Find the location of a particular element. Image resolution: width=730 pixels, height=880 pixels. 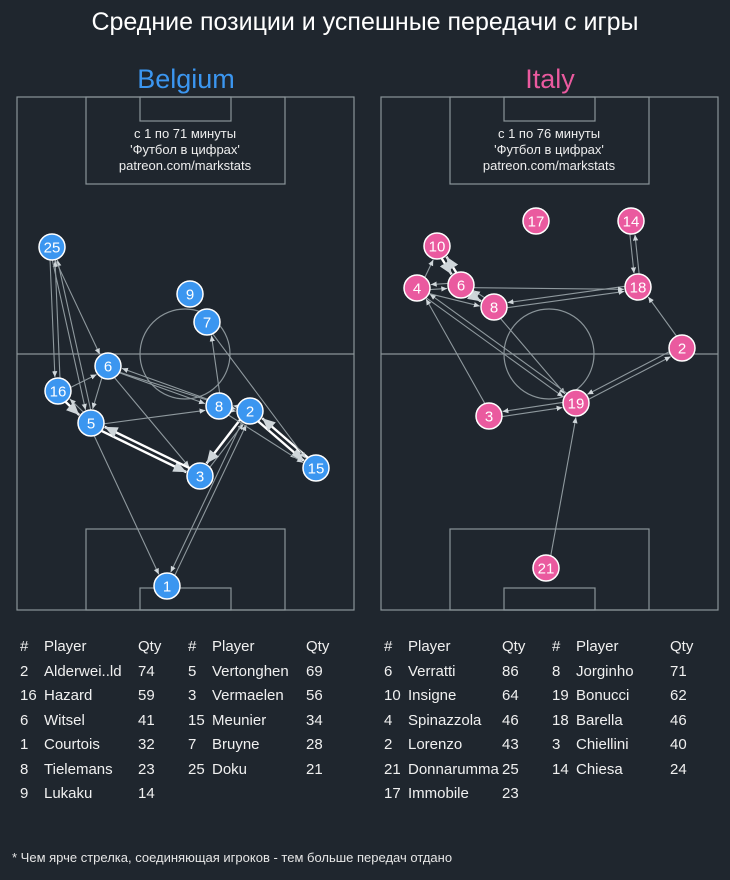

player-node-14: 14 is located at coordinates (631, 221).